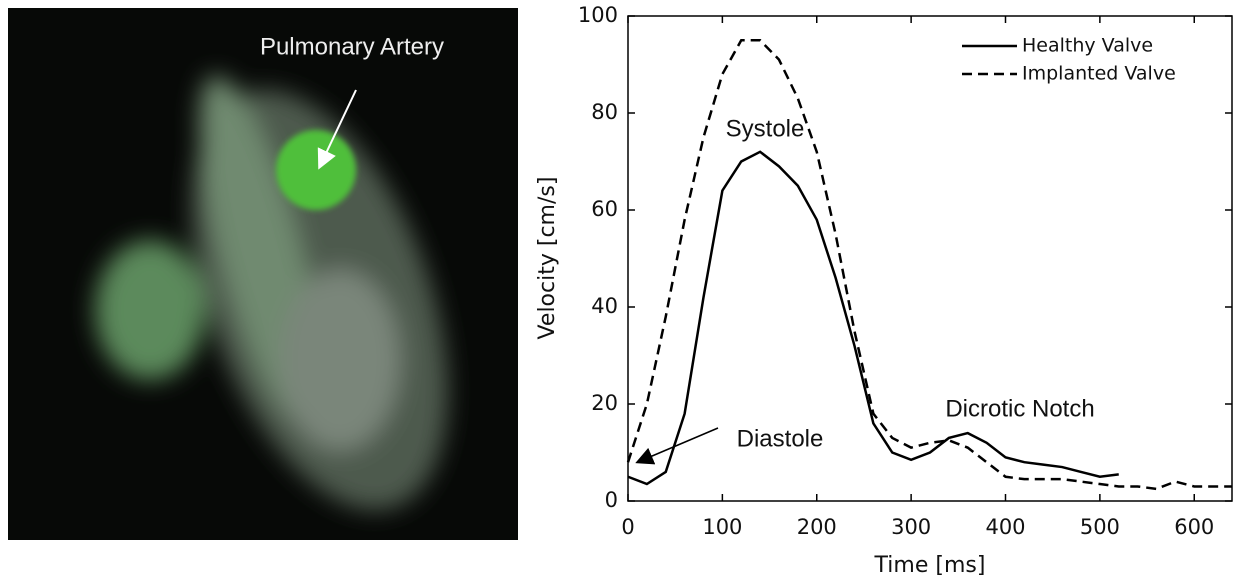 The image size is (1234, 585). What do you see at coordinates (611, 500) in the screenshot?
I see `y-tick-label: 0` at bounding box center [611, 500].